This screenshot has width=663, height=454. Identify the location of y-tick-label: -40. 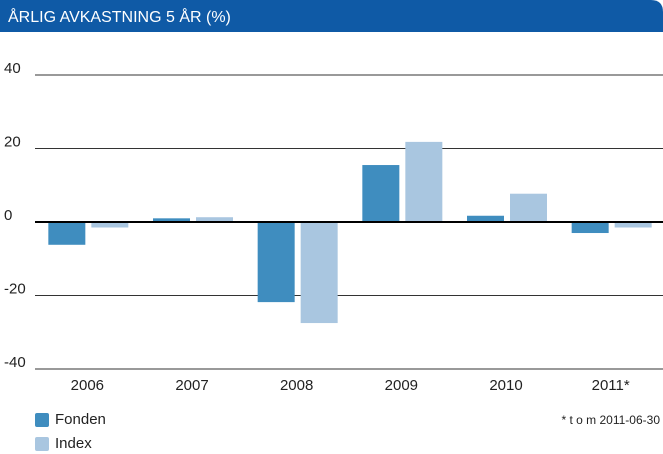
(15, 362).